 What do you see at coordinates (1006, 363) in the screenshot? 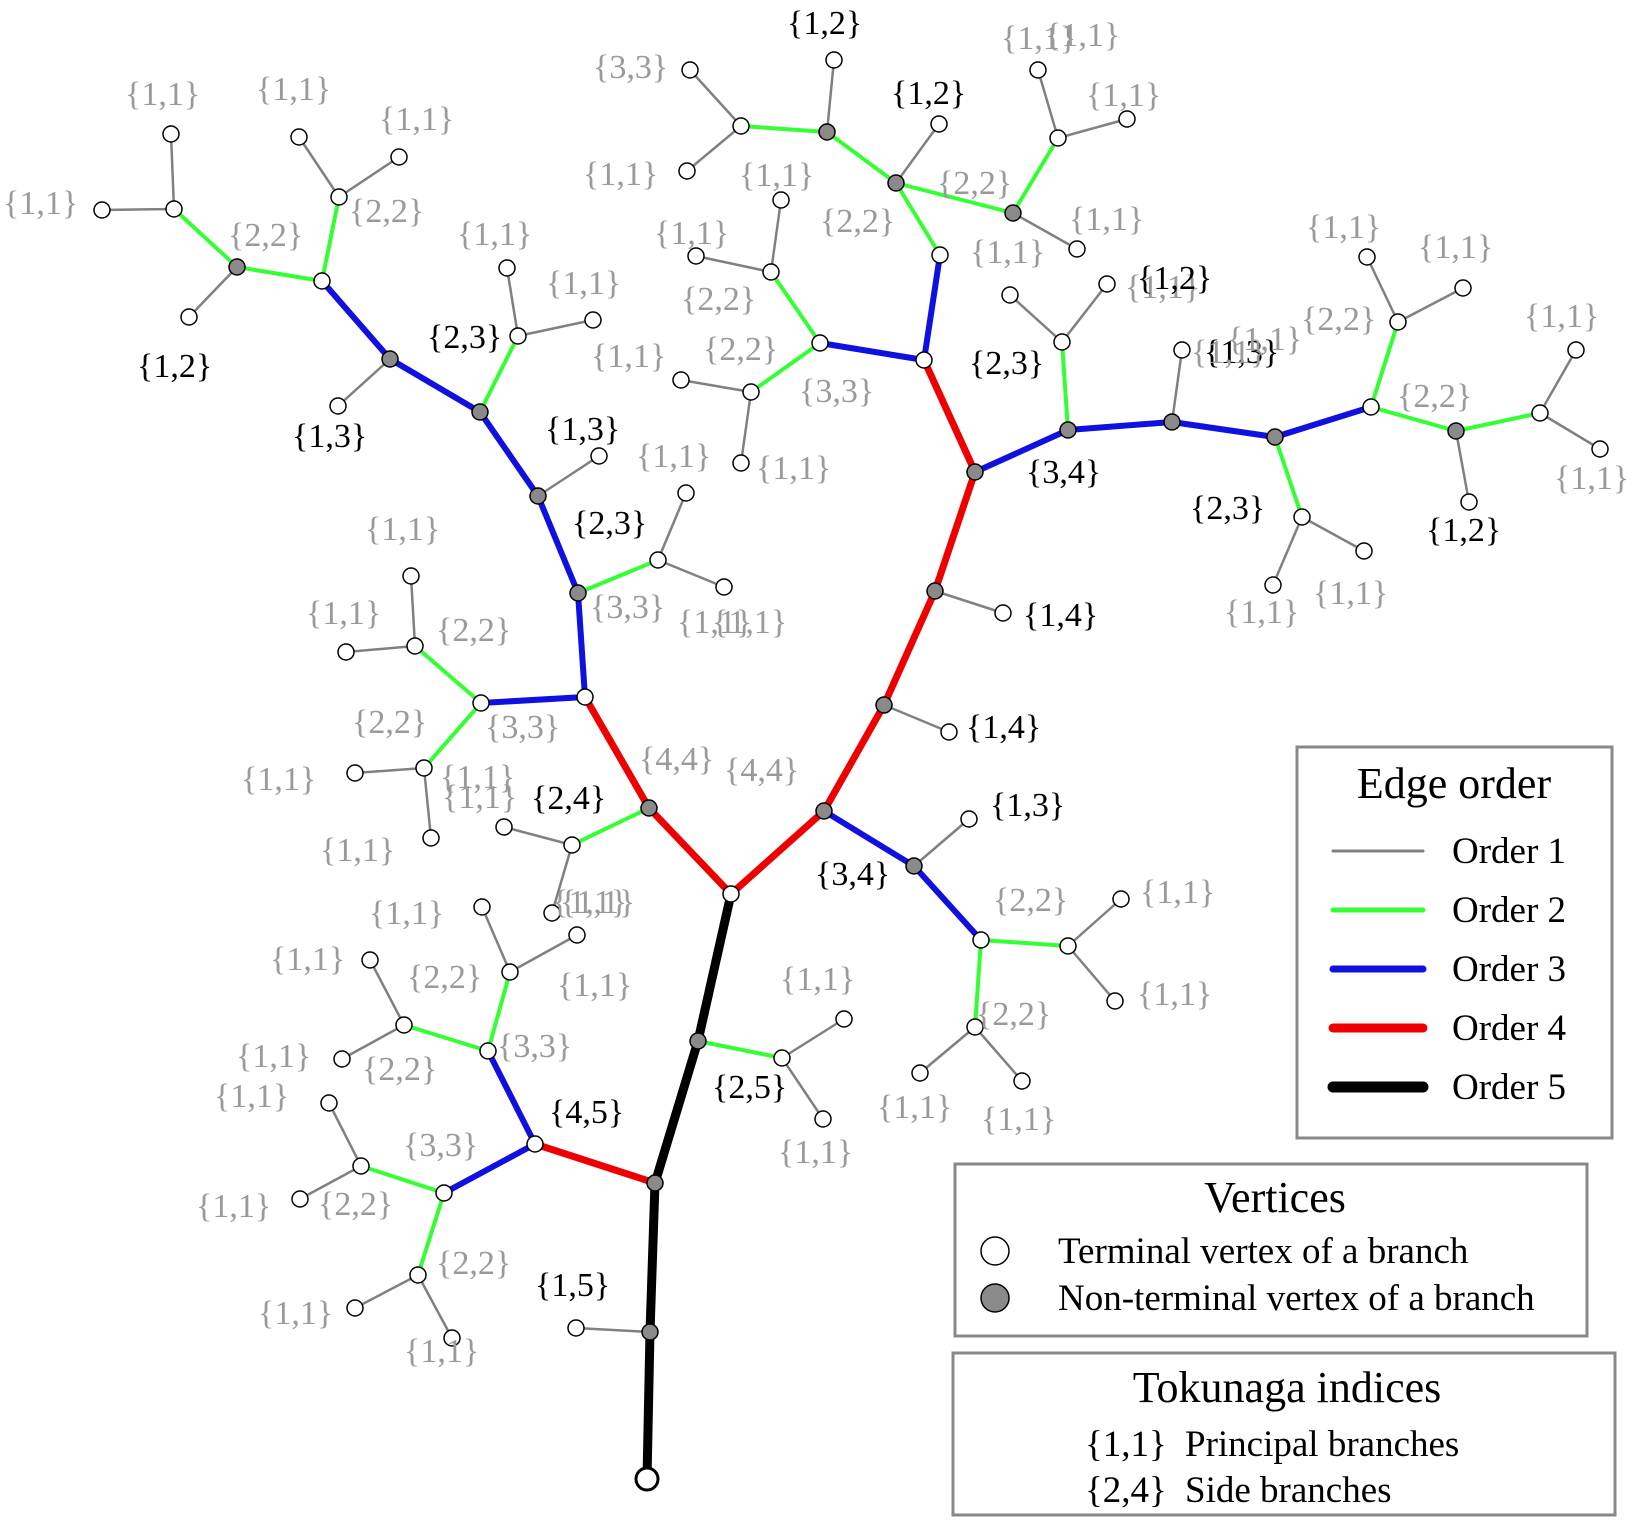
I see `side-branch-index-label: {2,3}` at bounding box center [1006, 363].